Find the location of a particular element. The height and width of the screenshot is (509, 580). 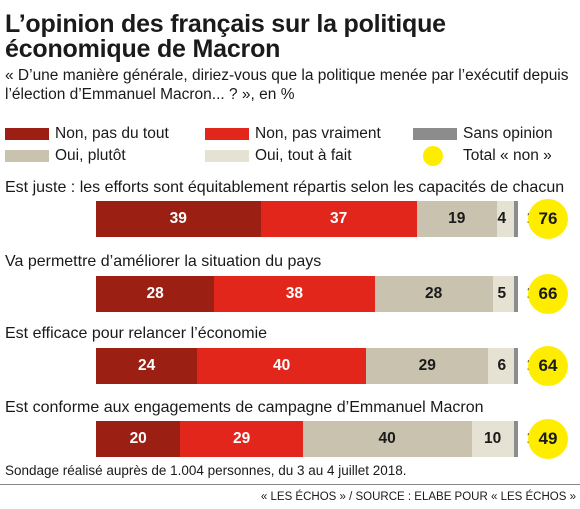

bar-segment: 10 is located at coordinates (492, 439).